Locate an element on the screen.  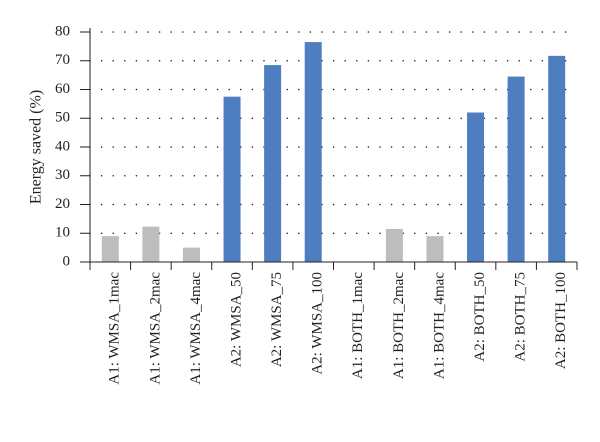
y-tick-label: 30 is located at coordinates (62, 175).